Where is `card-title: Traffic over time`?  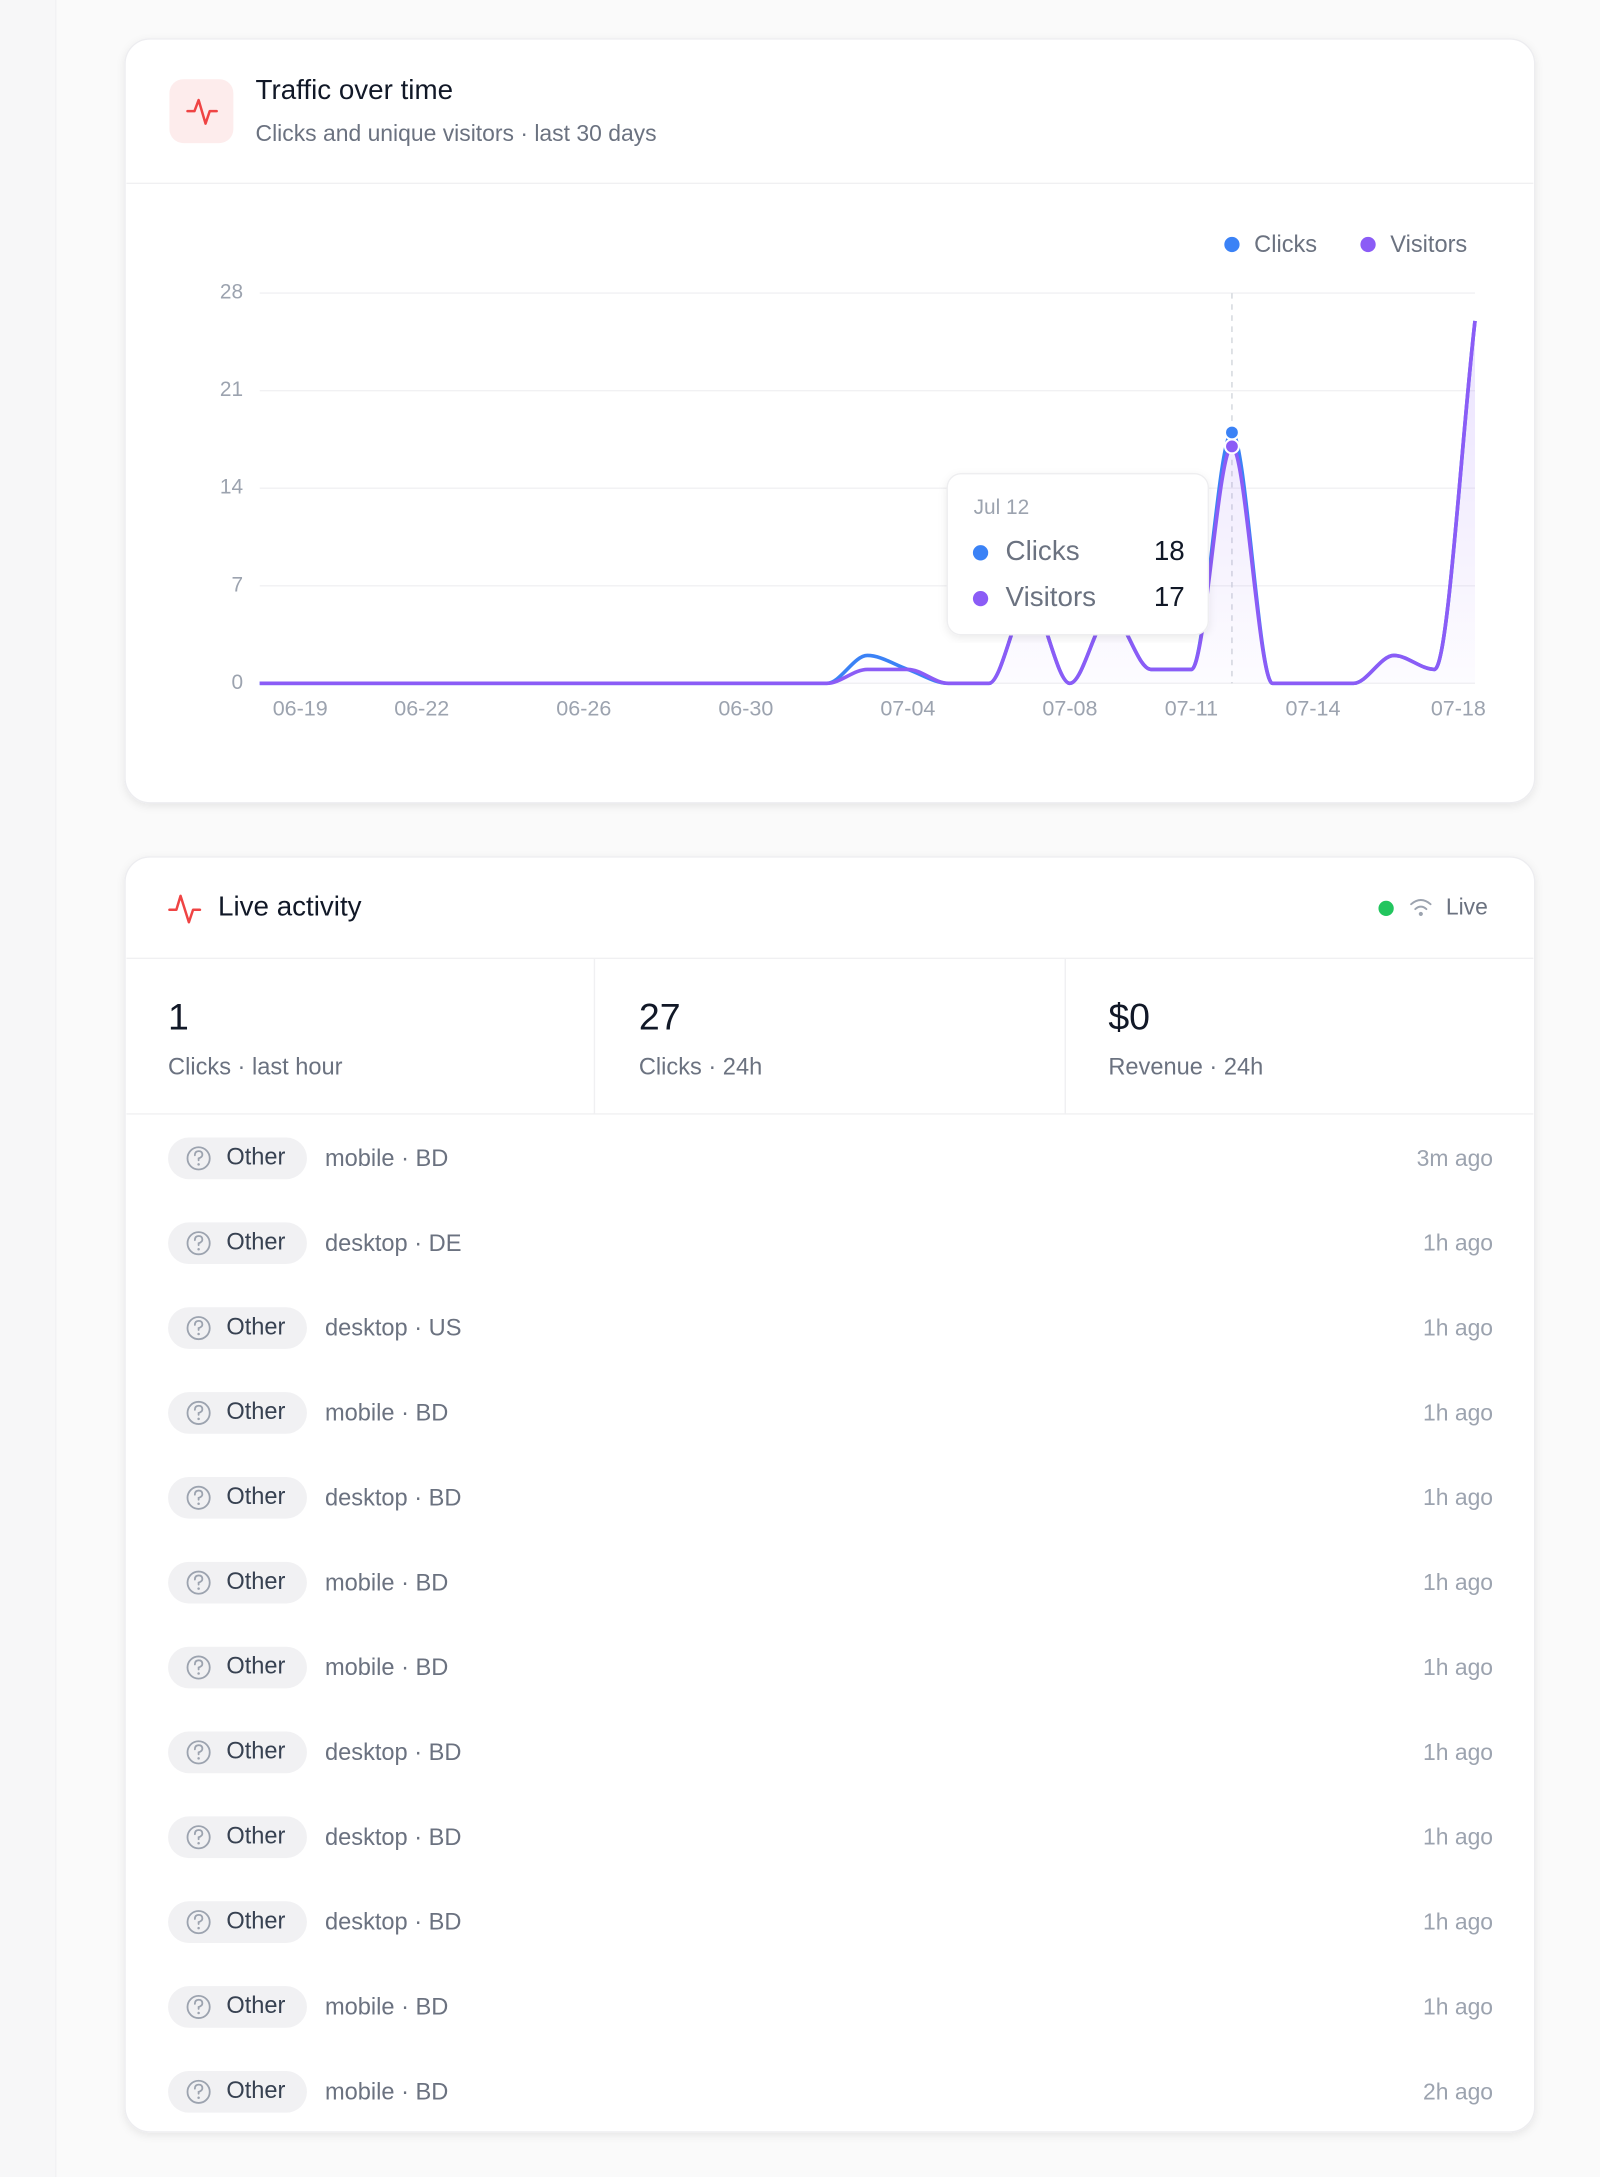
card-title: Traffic over time is located at coordinates (355, 89).